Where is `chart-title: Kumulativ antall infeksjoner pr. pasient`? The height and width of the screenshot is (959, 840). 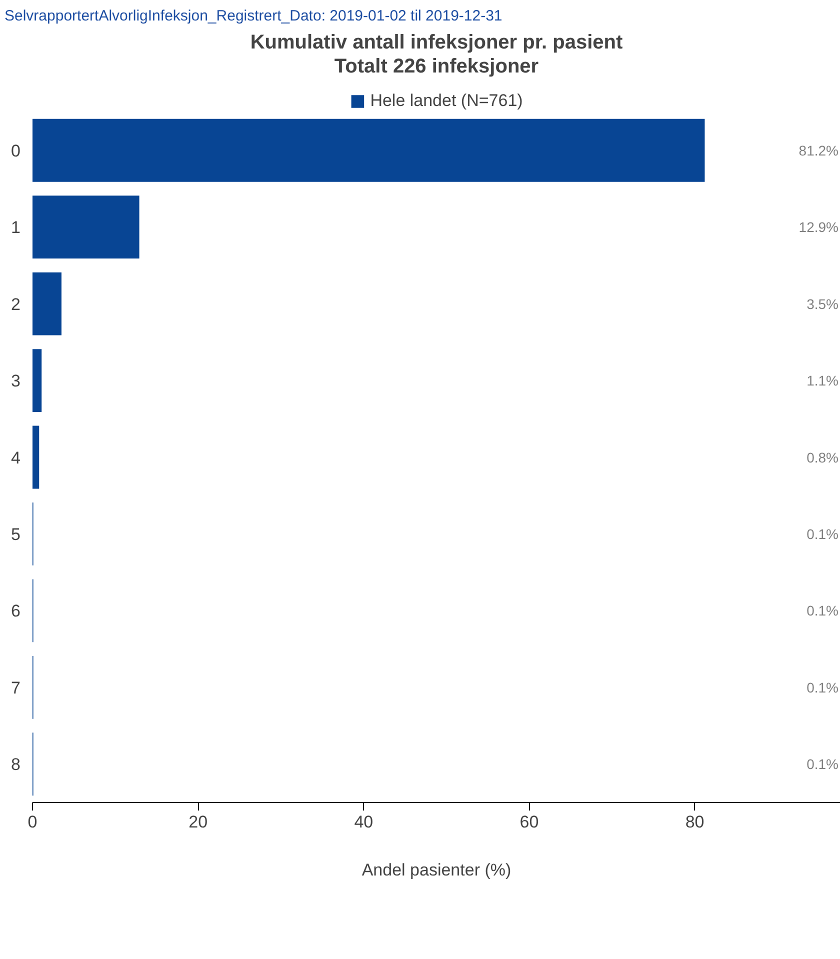
chart-title: Kumulativ antall infeksjoner pr. pasient is located at coordinates (436, 43).